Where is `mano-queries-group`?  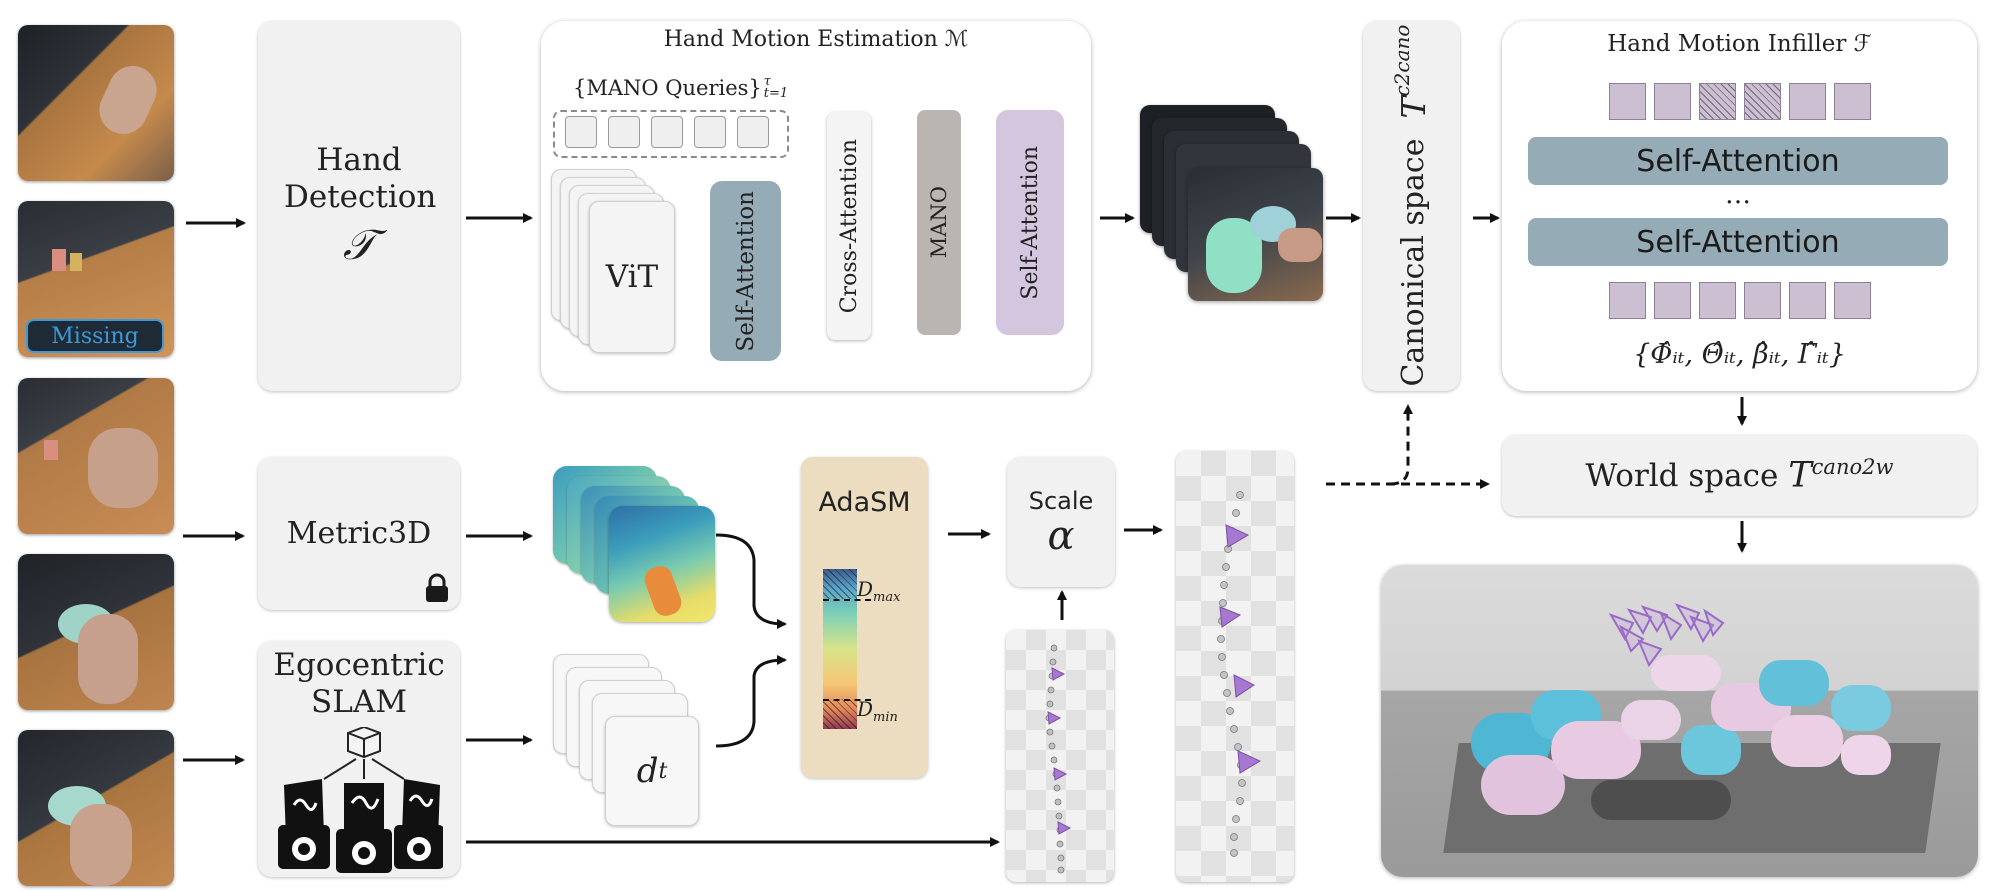
mano-queries-group is located at coordinates (671, 134).